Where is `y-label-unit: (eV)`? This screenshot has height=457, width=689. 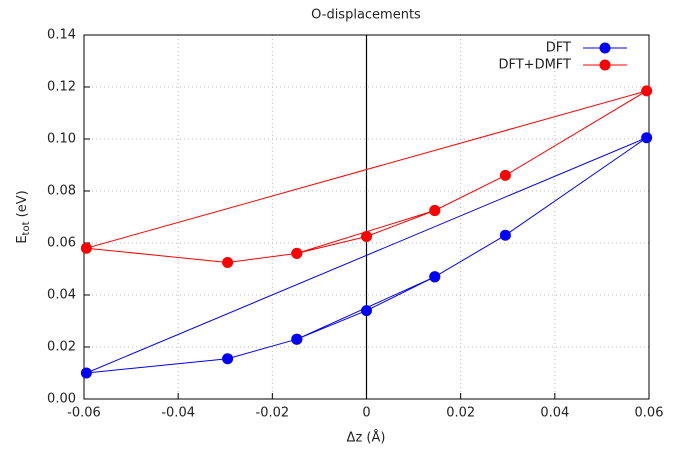
y-label-unit: (eV) is located at coordinates (22, 205).